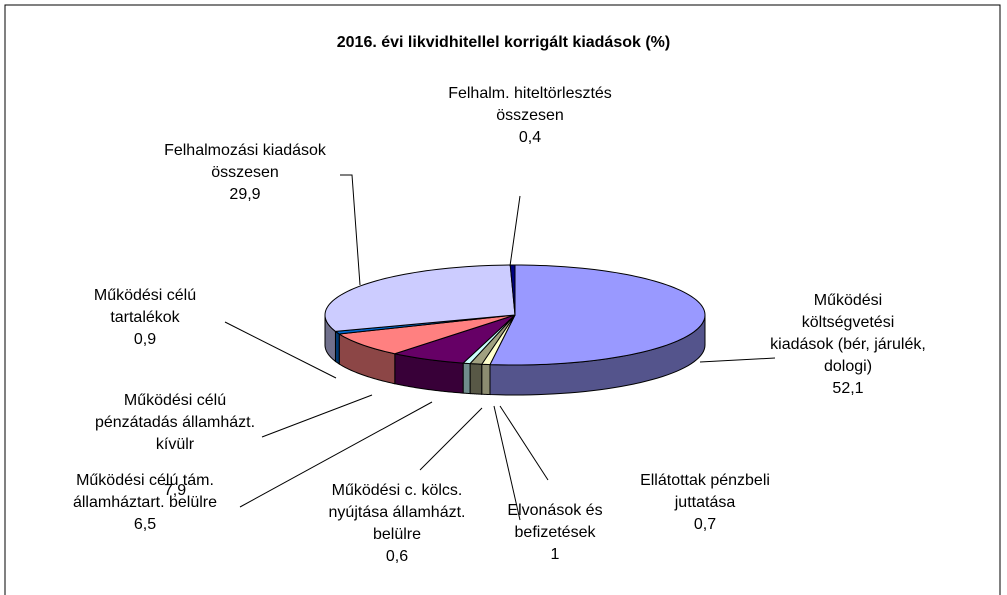 Image resolution: width=1007 pixels, height=595 pixels. Describe the element at coordinates (245, 161) in the screenshot. I see `category-label: Felhalmozási kiadások összesen` at that location.